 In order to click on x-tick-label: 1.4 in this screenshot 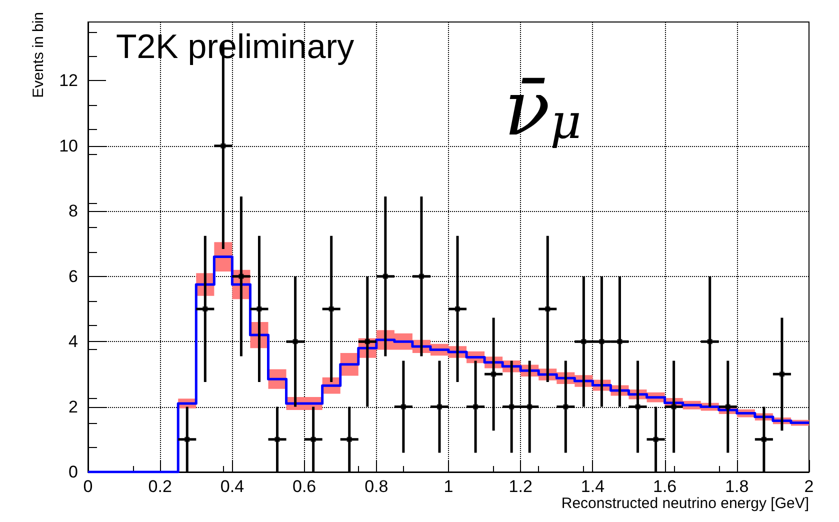, I will do `click(592, 486)`.